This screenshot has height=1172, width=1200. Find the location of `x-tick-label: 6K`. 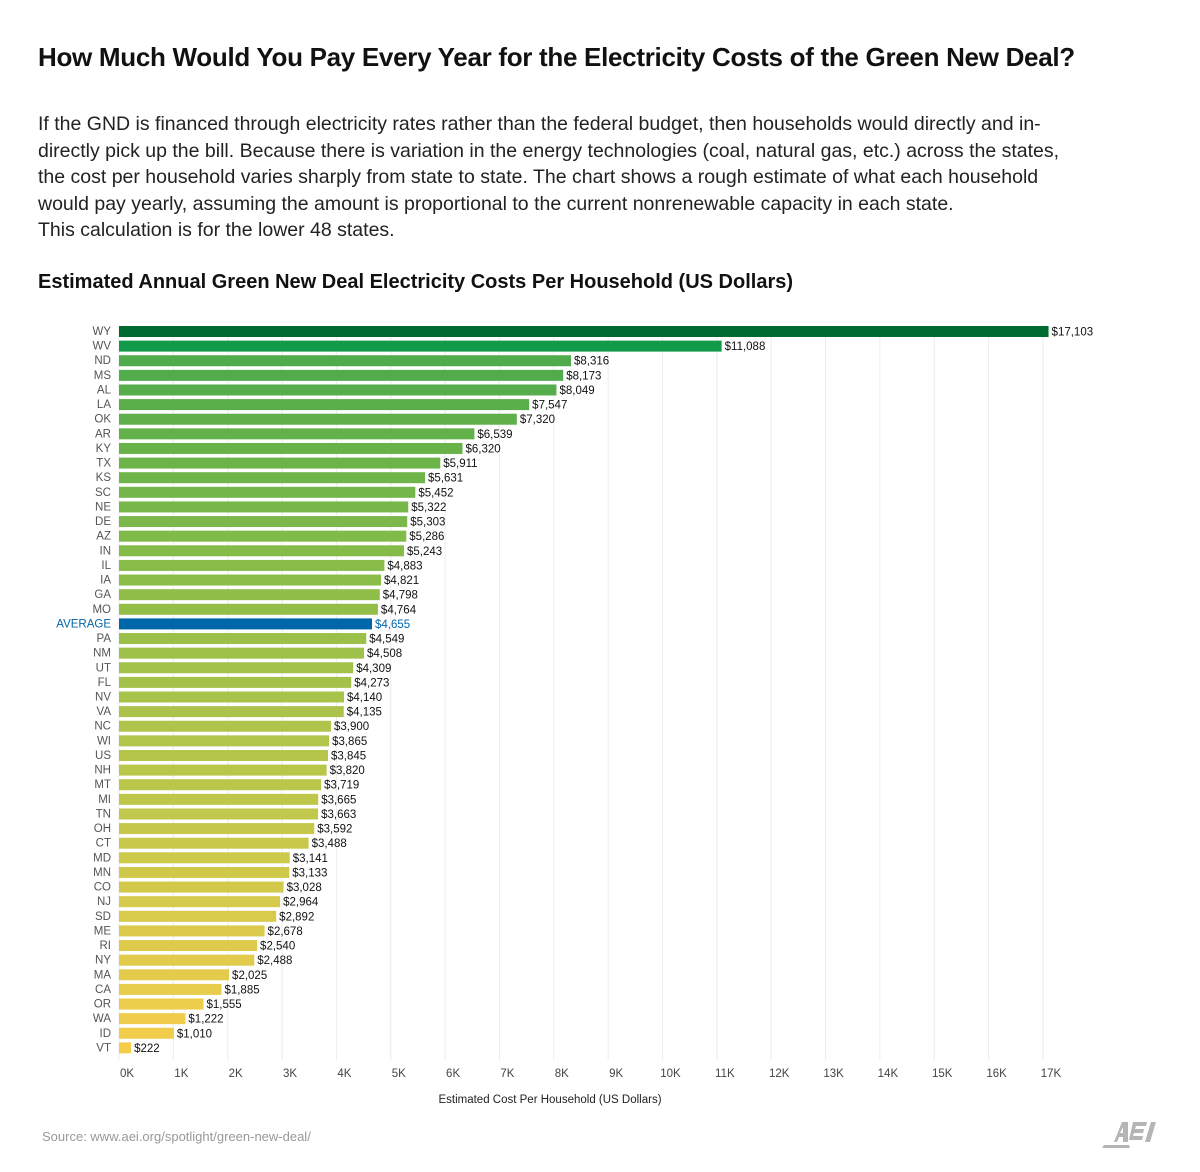

x-tick-label: 6K is located at coordinates (453, 1074).